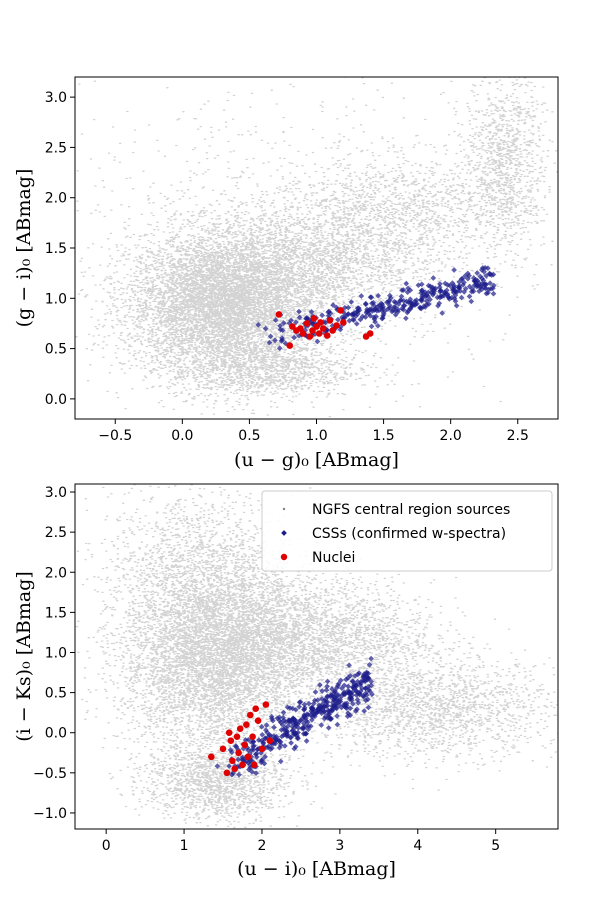 The image size is (598, 917). What do you see at coordinates (56, 249) in the screenshot?
I see `y-tick-label: 1.5` at bounding box center [56, 249].